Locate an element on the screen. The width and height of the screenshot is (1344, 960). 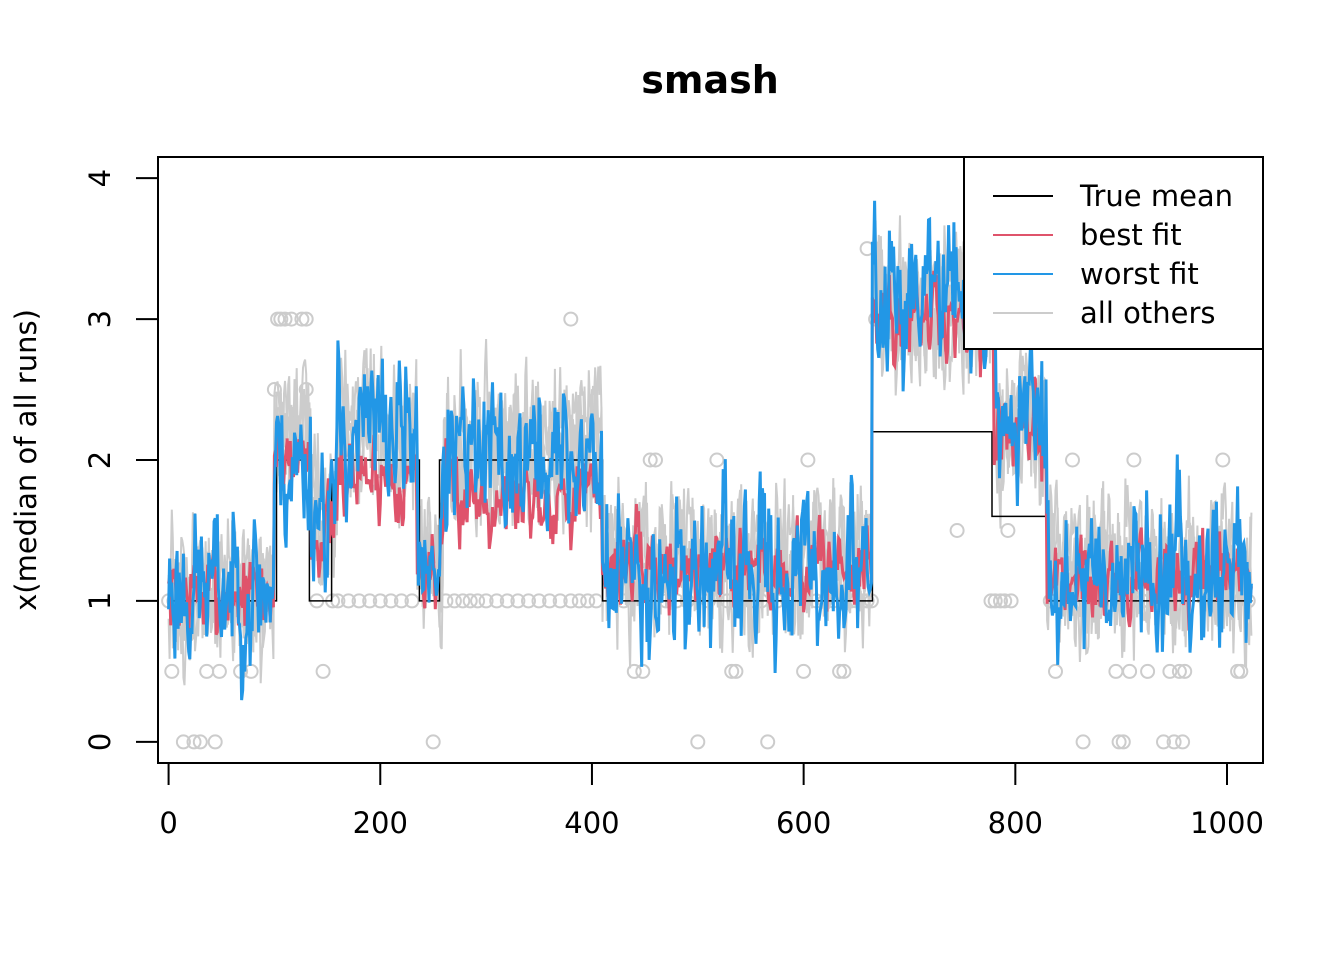
legend-box is located at coordinates (1113, 253).